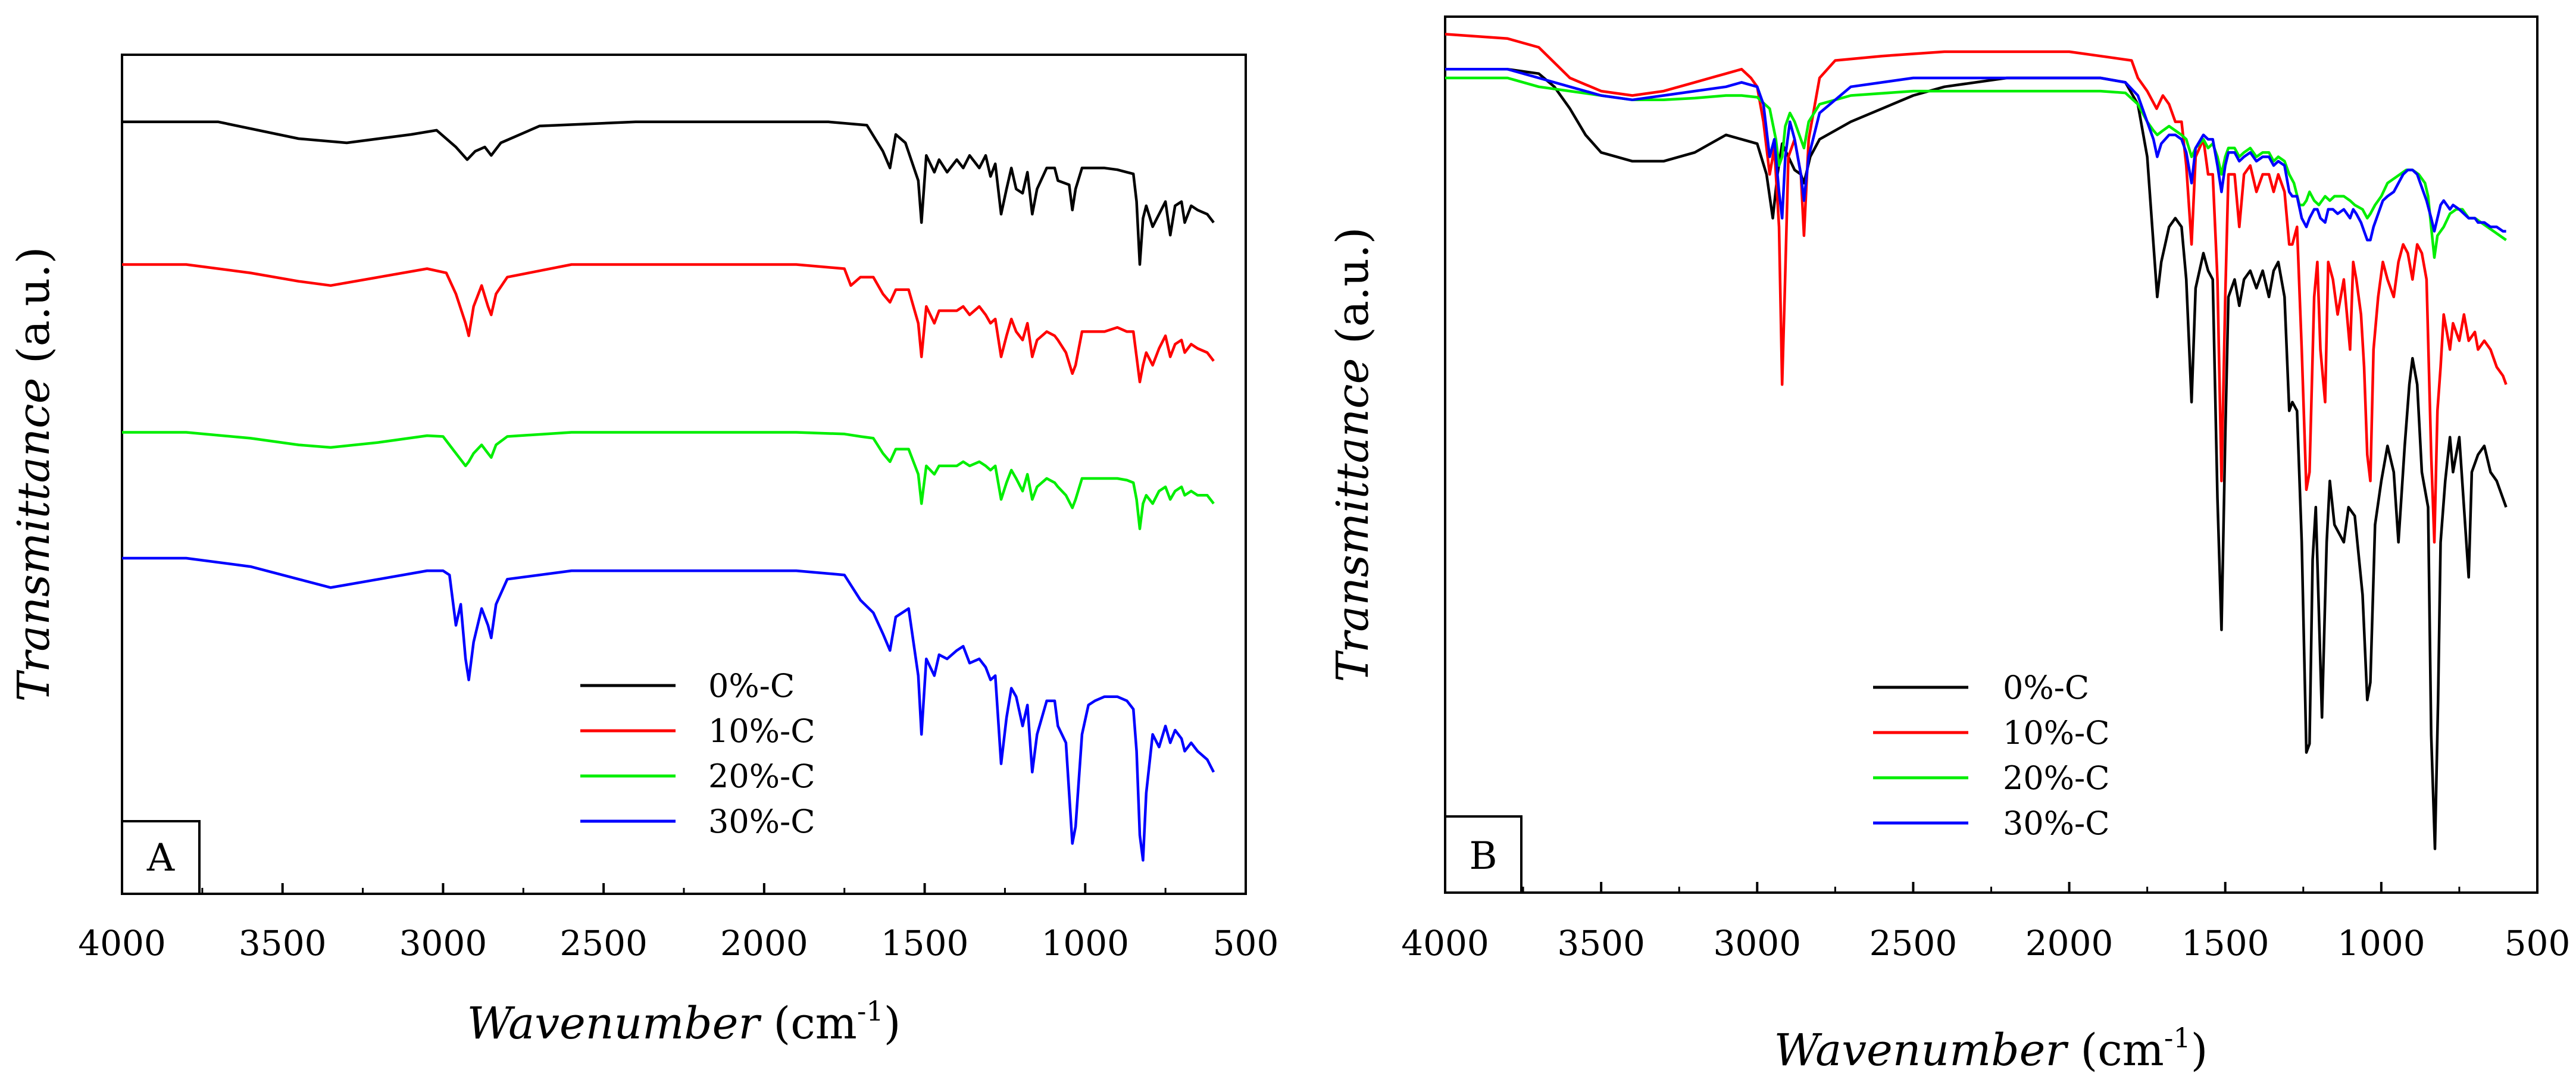 This screenshot has height=1089, width=2576. I want to click on legend-label-b-2: 20%-C, so click(2056, 778).